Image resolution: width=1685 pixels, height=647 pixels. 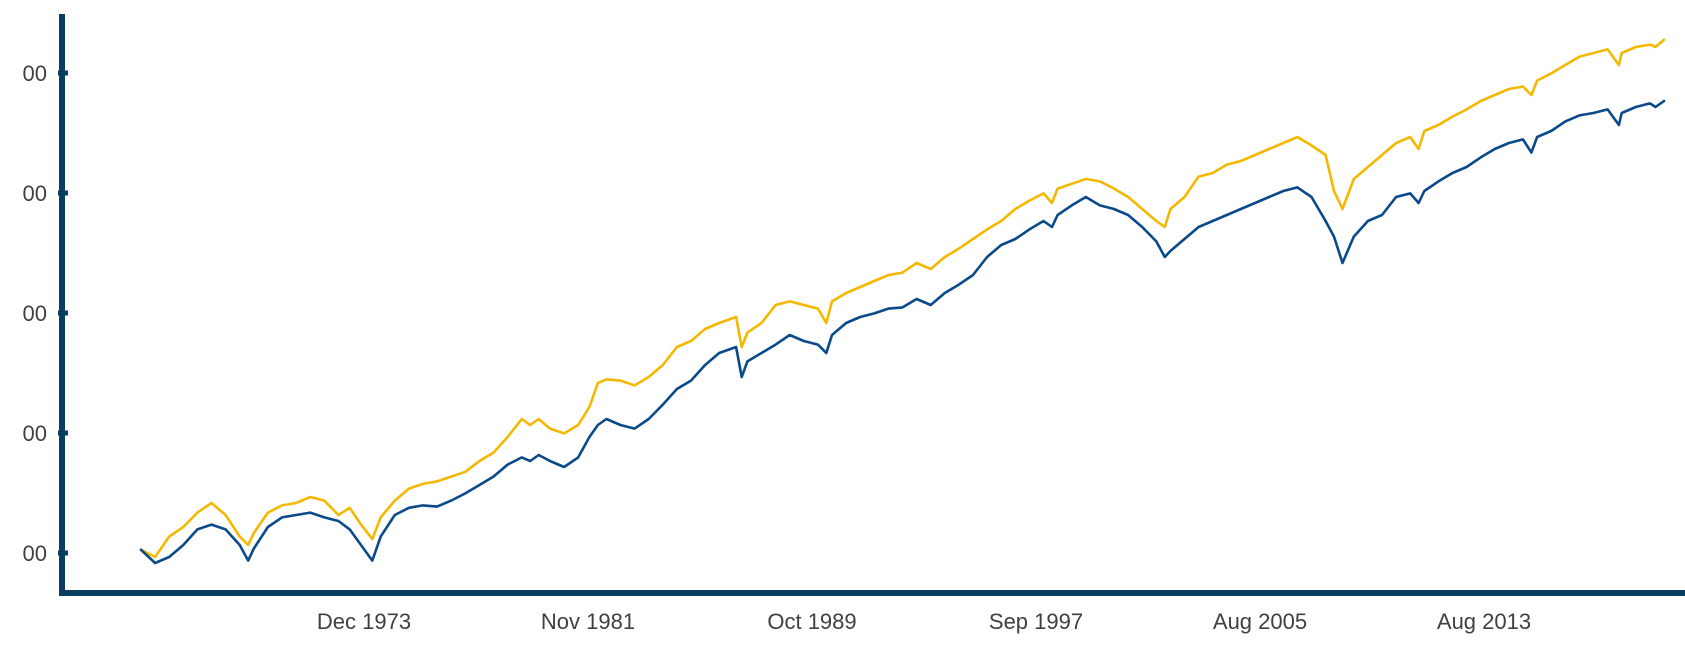 I want to click on x-tick-label: Nov 1981, so click(x=588, y=621).